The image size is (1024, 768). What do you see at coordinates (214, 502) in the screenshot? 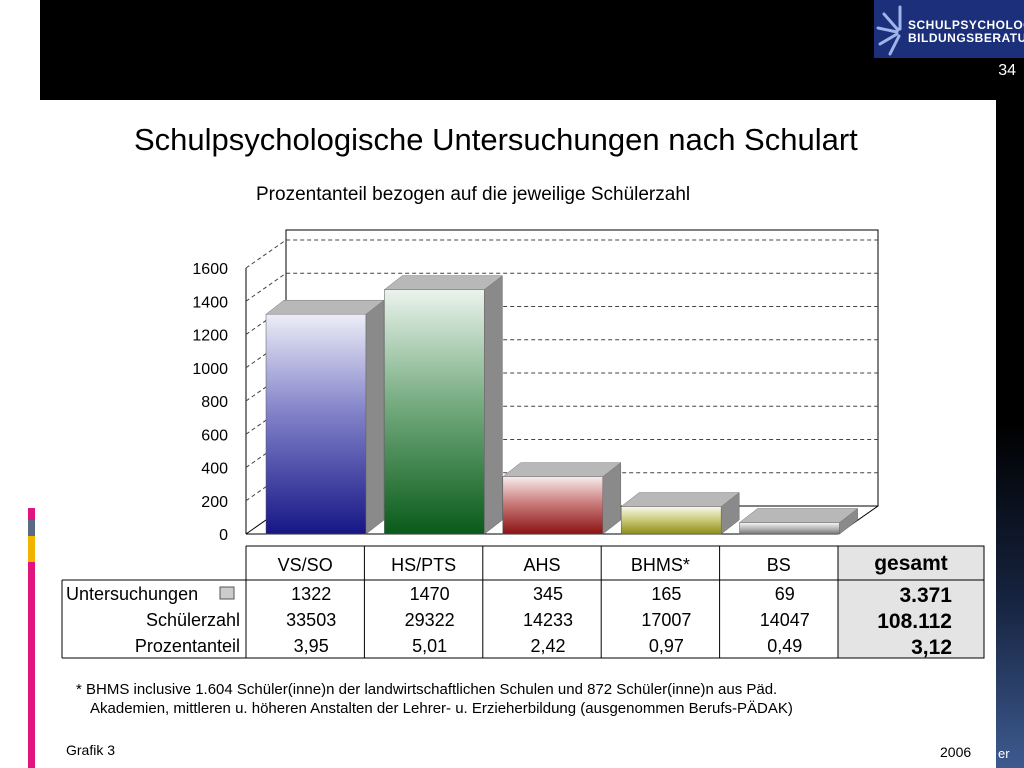
I see `y-tick-label: 200` at bounding box center [214, 502].